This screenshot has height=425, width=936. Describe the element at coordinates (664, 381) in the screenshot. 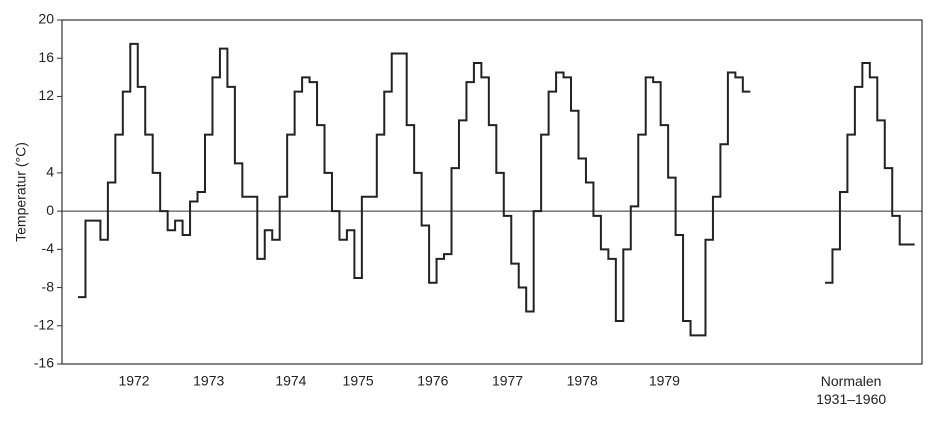

I see `x-tick-label: 1979` at that location.